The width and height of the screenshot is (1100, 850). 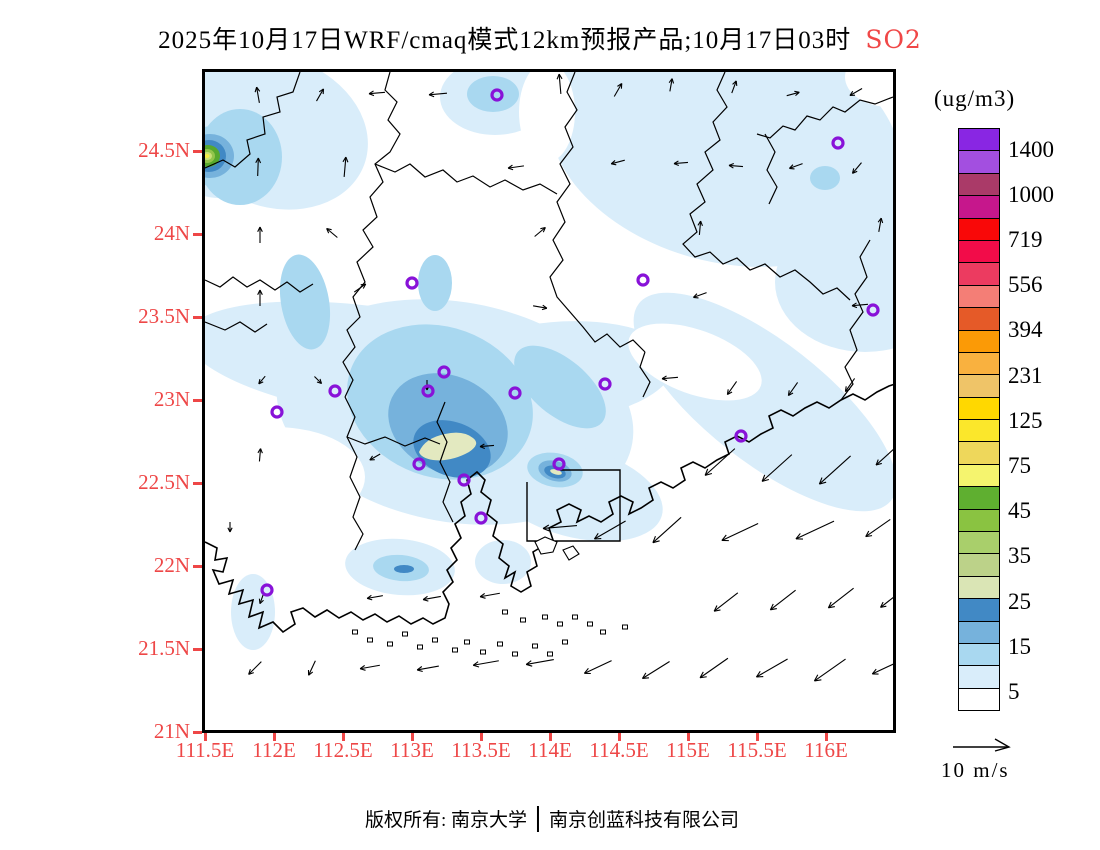 What do you see at coordinates (550, 750) in the screenshot?
I see `x-axis-label-114E: 114E` at bounding box center [550, 750].